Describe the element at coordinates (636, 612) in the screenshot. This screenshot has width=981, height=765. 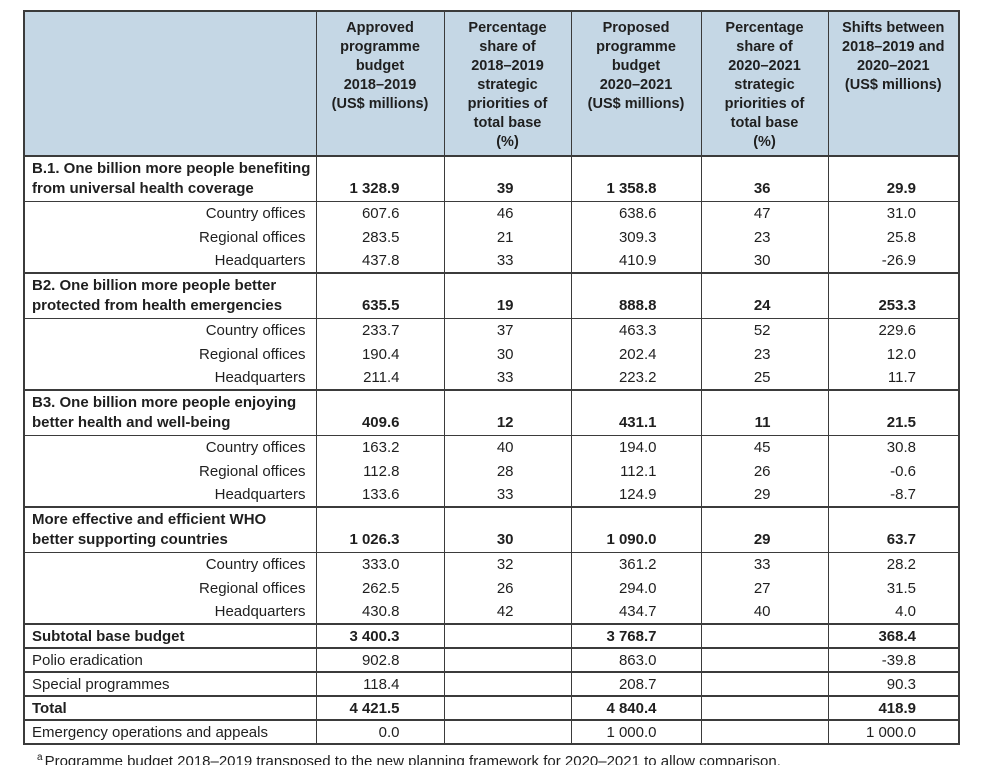
I see `sub-value-cell: 434.7` at that location.